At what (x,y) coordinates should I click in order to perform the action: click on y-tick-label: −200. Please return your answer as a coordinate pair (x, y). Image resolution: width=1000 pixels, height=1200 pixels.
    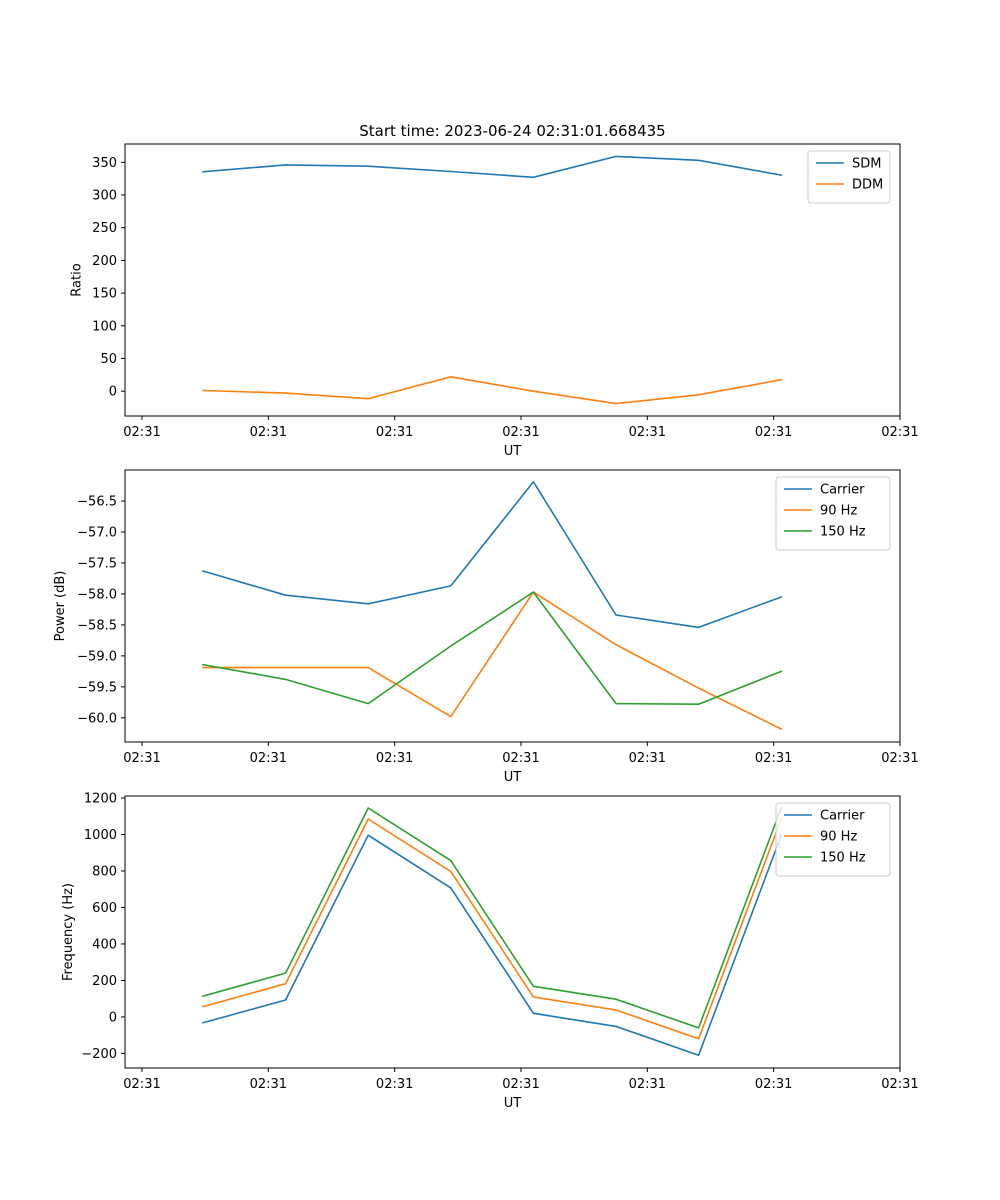
    Looking at the image, I should click on (99, 1054).